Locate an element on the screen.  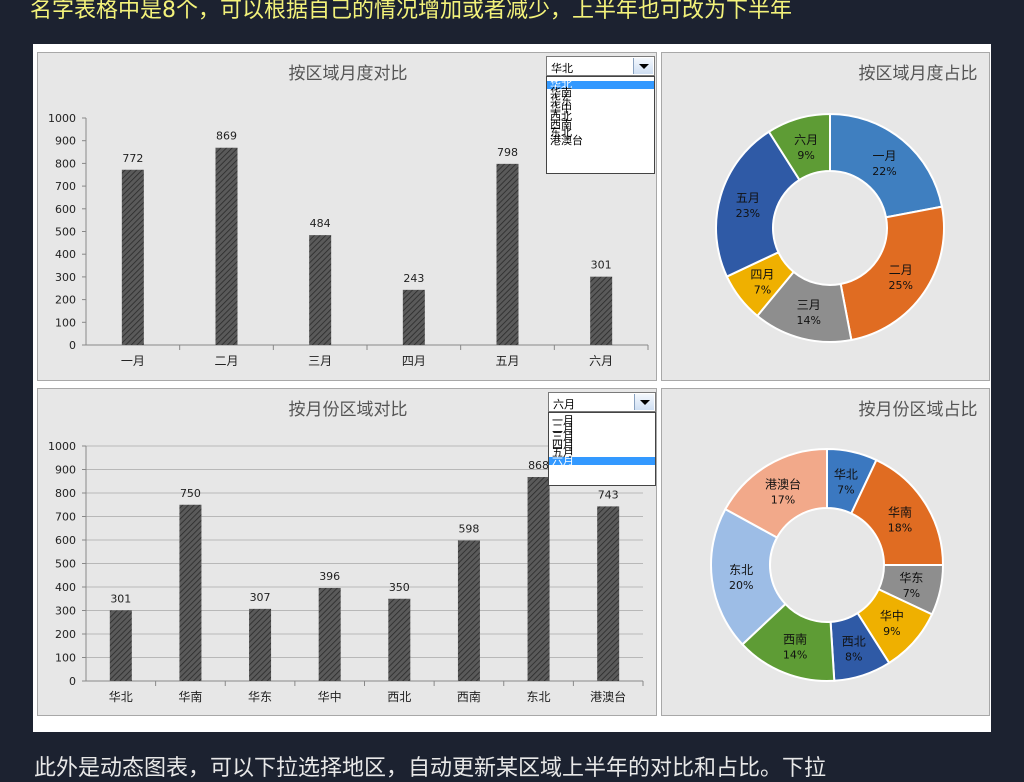
x-tick-label: 东北 is located at coordinates (539, 697).